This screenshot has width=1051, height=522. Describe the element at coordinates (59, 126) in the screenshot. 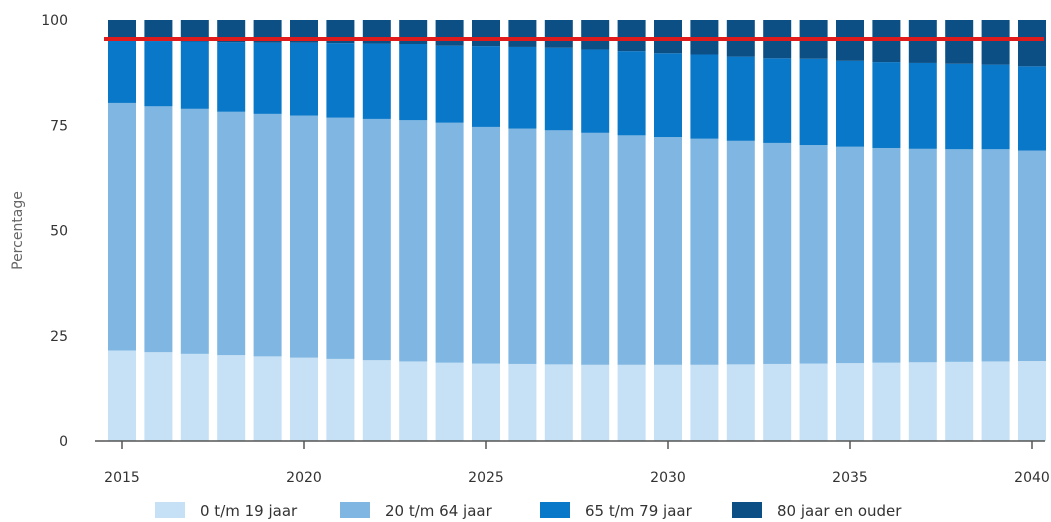

I see `y-tick-label: 75` at that location.